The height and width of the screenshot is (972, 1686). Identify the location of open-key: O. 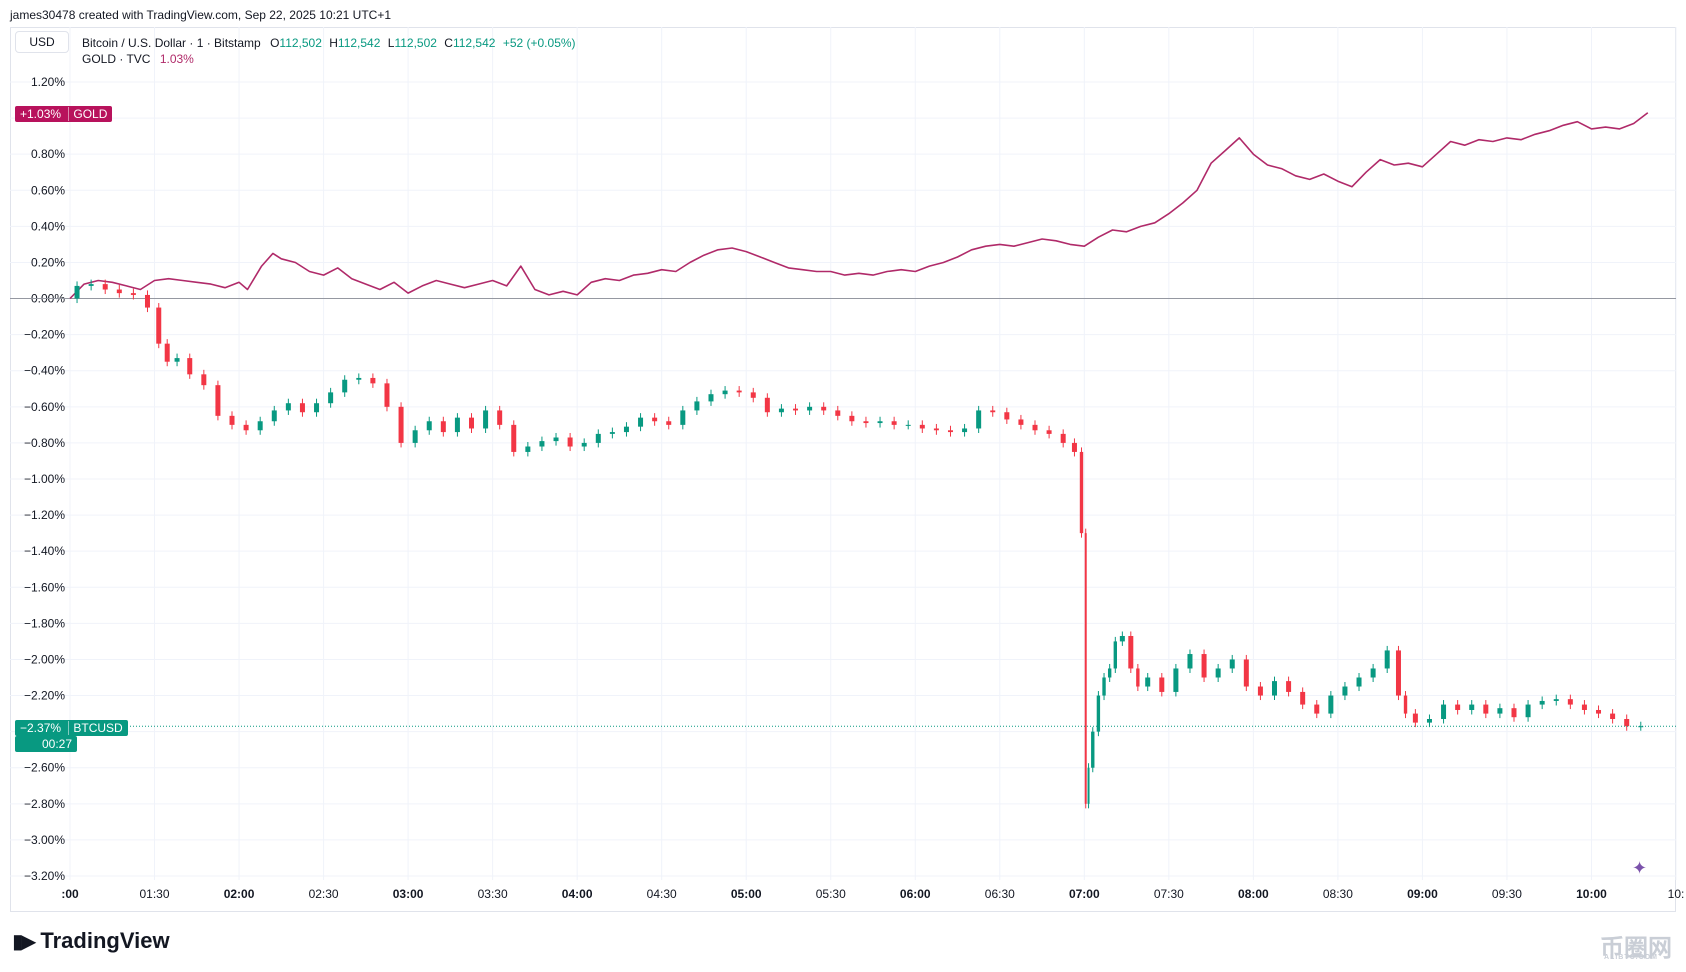
(275, 43).